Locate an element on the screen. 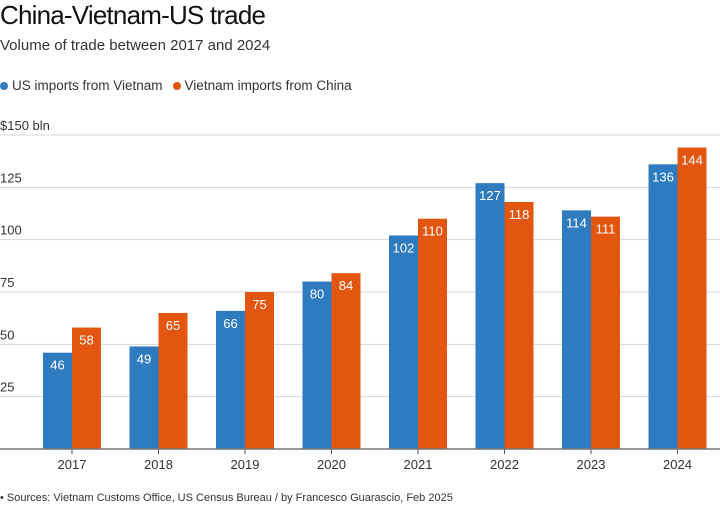  legend-label: US imports from Vietnam is located at coordinates (87, 85).